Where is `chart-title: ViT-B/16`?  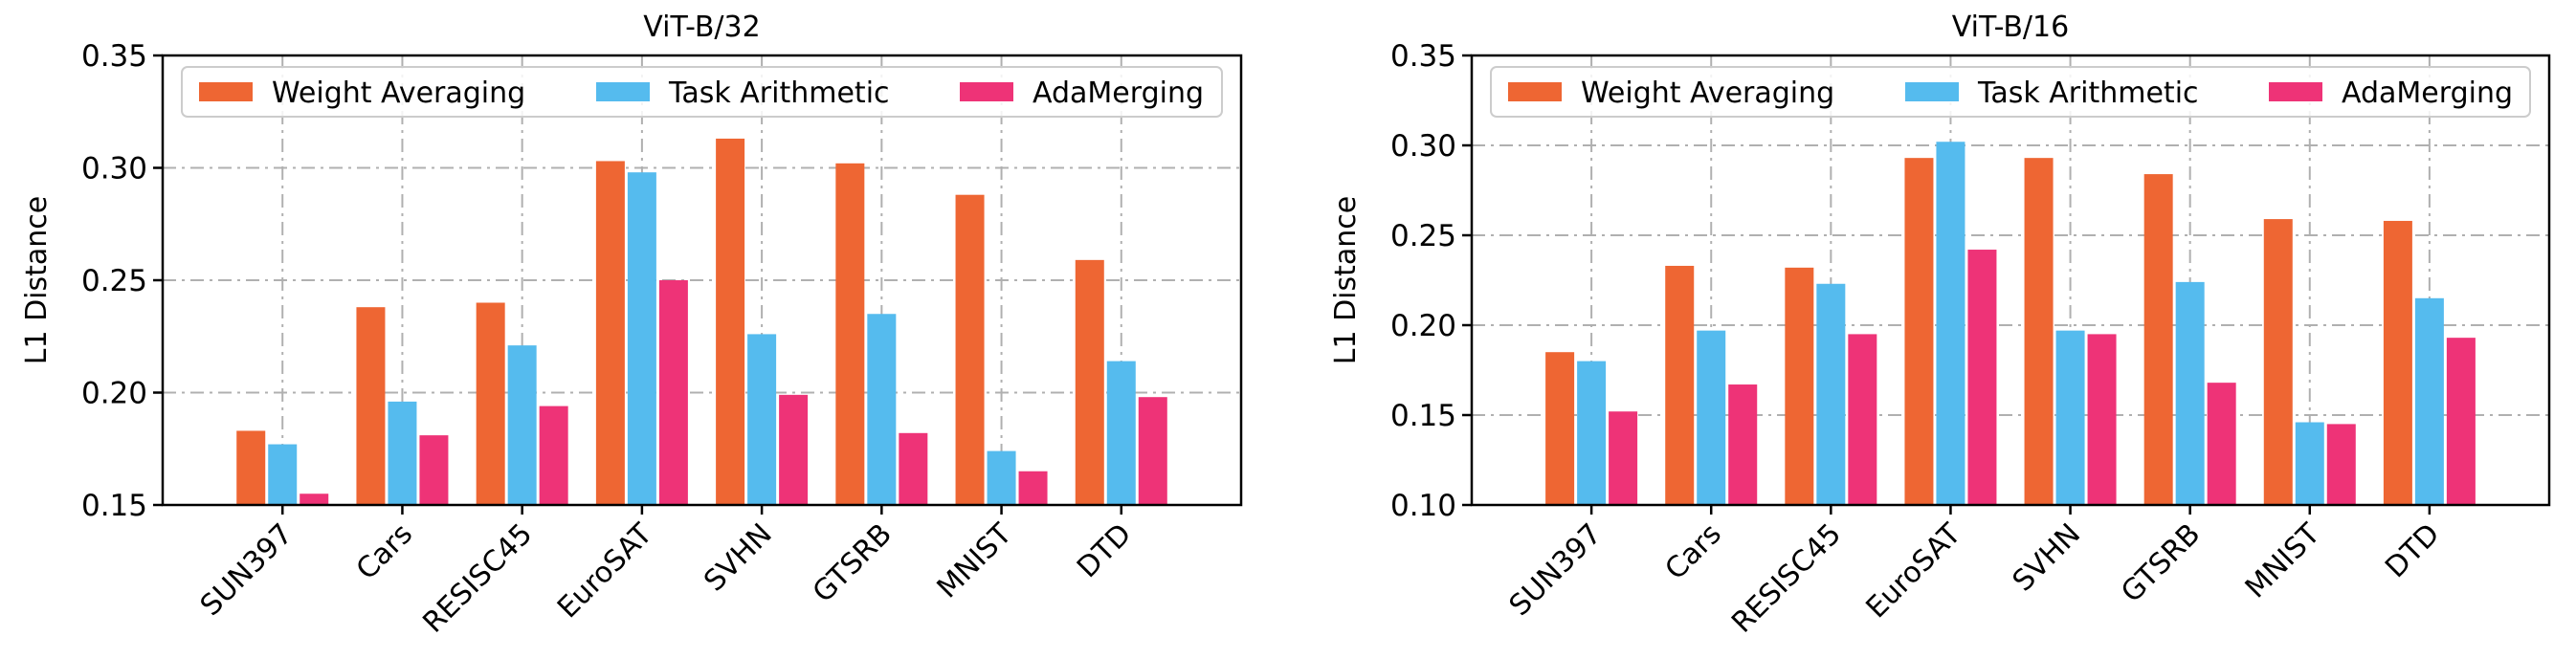
chart-title: ViT-B/16 is located at coordinates (2010, 27).